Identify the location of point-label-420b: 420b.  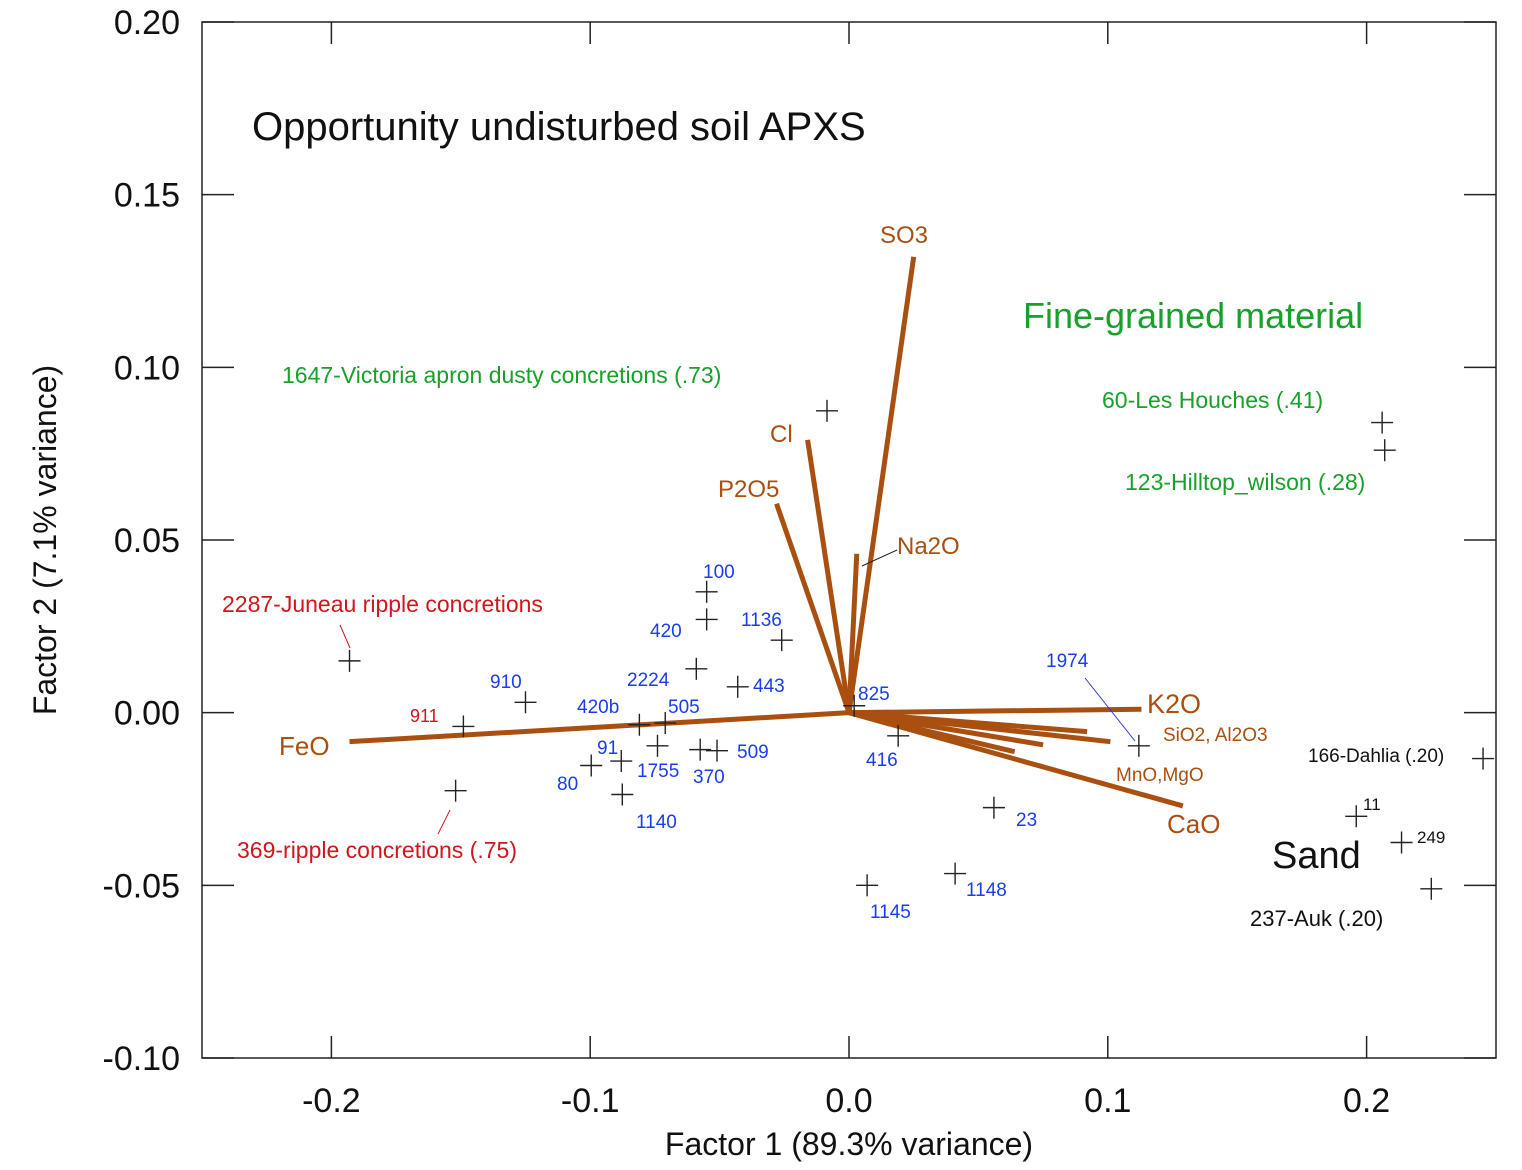
(598, 707).